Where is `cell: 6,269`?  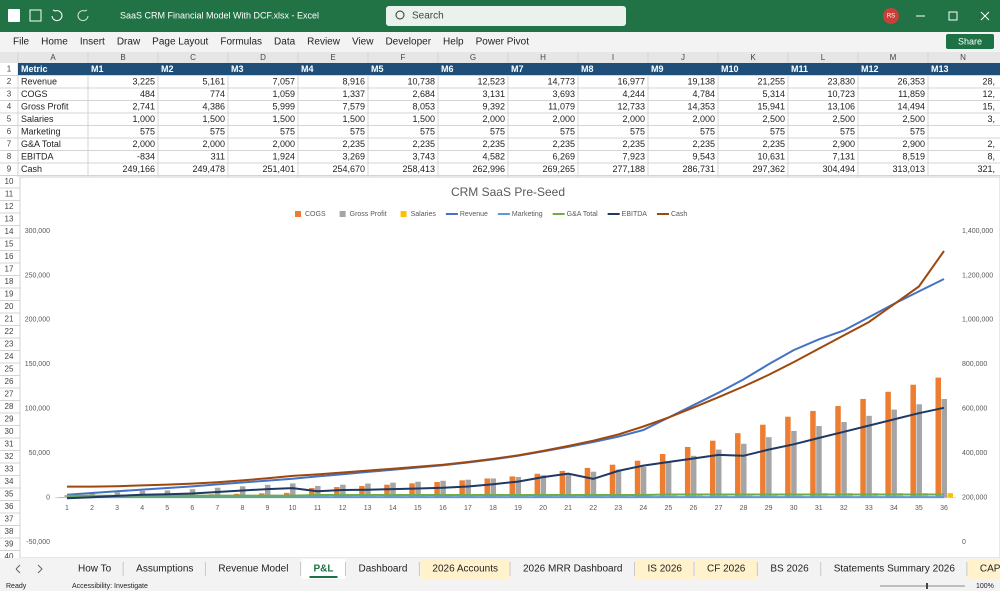
cell: 6,269 is located at coordinates (563, 156).